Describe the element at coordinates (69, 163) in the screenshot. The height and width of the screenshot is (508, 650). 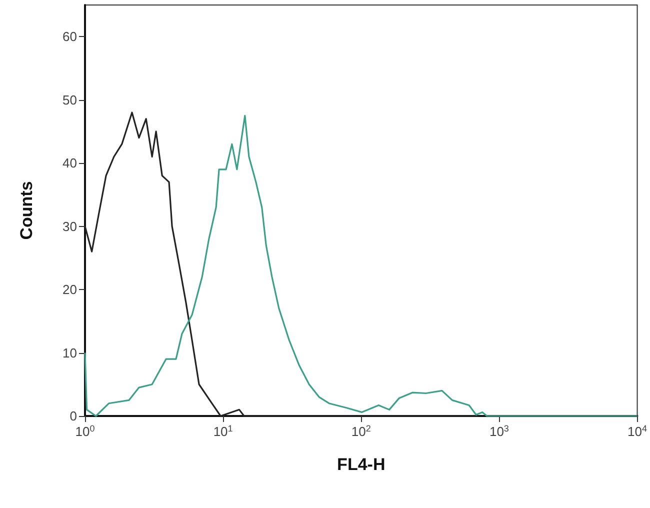
I see `y-tick-label: 40` at that location.